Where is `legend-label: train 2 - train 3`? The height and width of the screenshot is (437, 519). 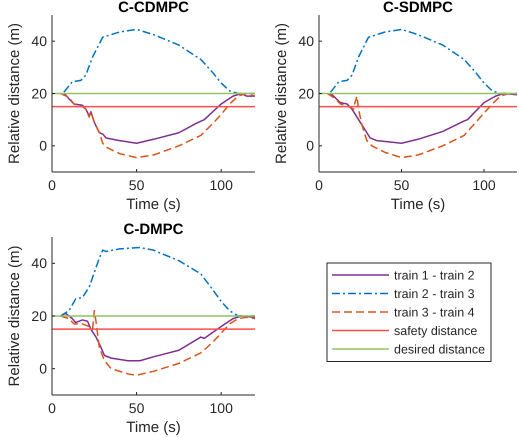
legend-label: train 2 - train 3 is located at coordinates (434, 293).